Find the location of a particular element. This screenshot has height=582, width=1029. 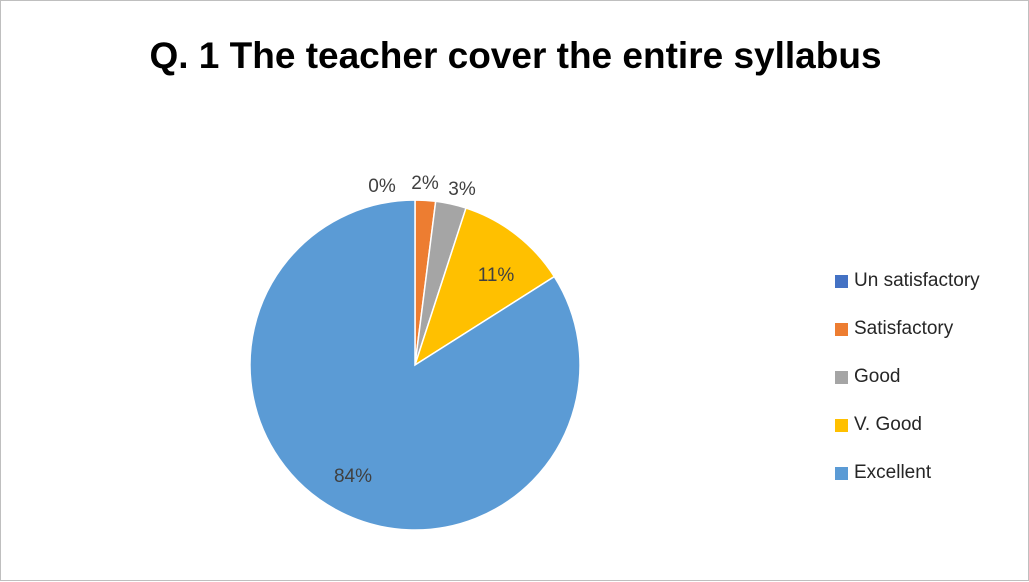

data-label-un-satisfactory: 0% is located at coordinates (382, 186).